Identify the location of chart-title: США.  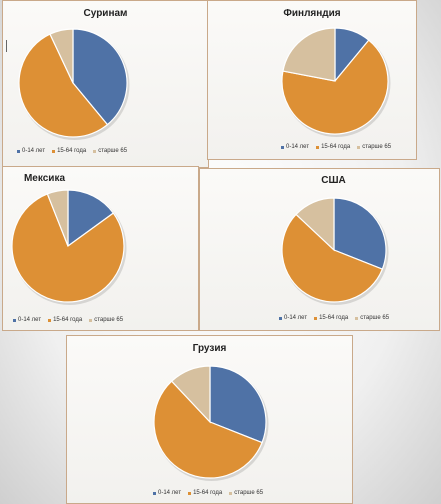
(333, 180).